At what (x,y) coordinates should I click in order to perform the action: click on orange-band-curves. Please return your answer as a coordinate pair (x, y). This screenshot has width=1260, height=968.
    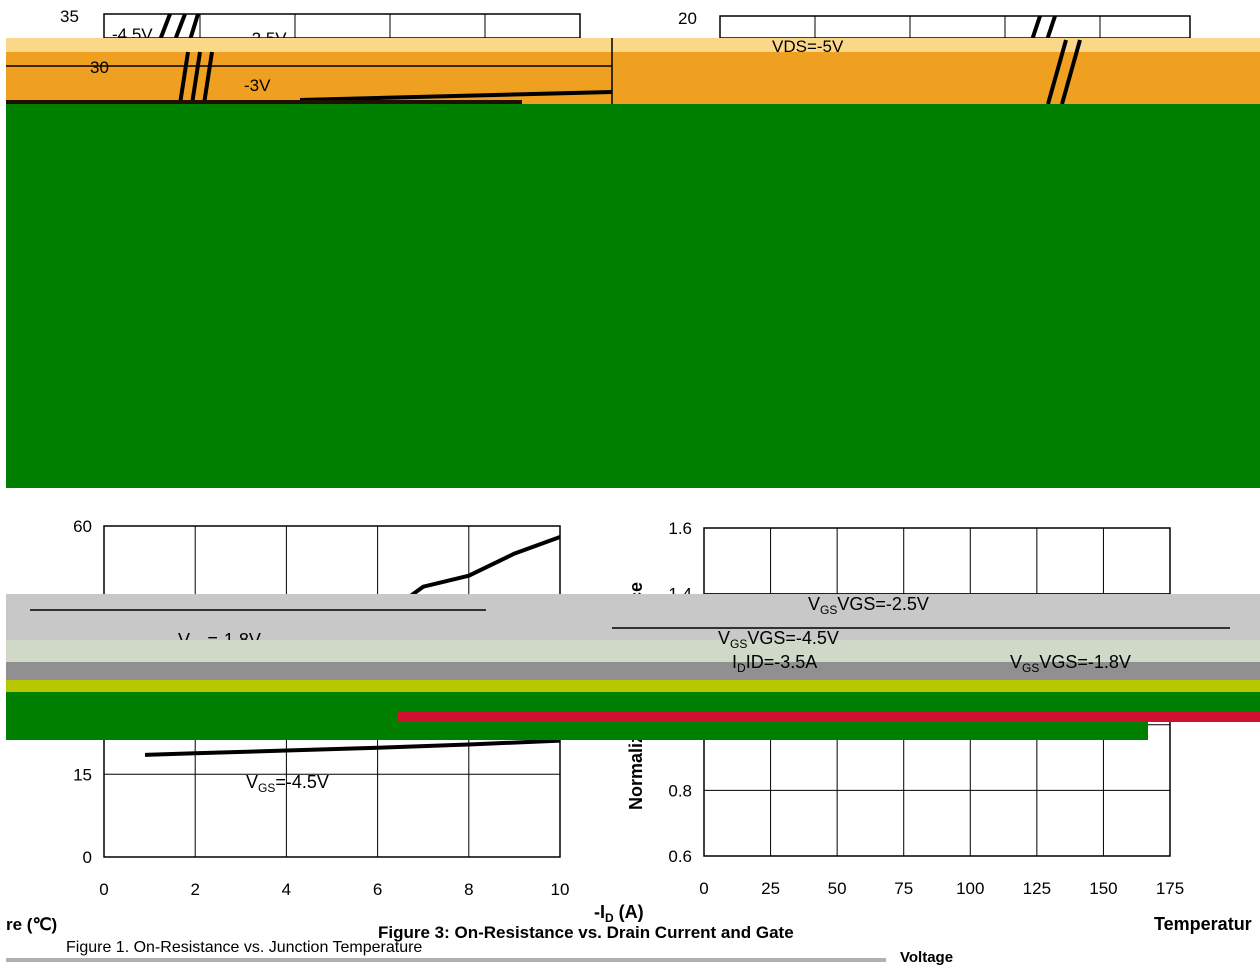
    Looking at the image, I should click on (630, 72).